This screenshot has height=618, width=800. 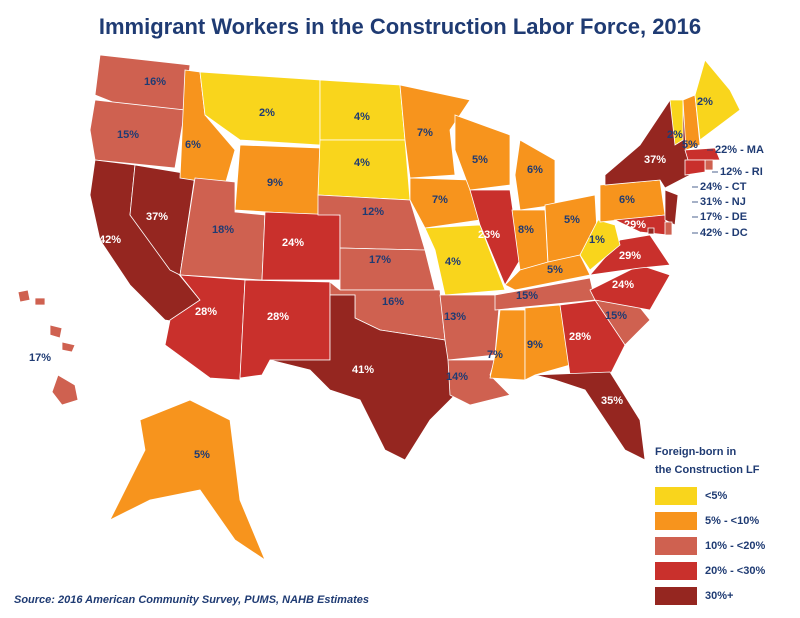 I want to click on state-label: 42% - DC, so click(x=724, y=233).